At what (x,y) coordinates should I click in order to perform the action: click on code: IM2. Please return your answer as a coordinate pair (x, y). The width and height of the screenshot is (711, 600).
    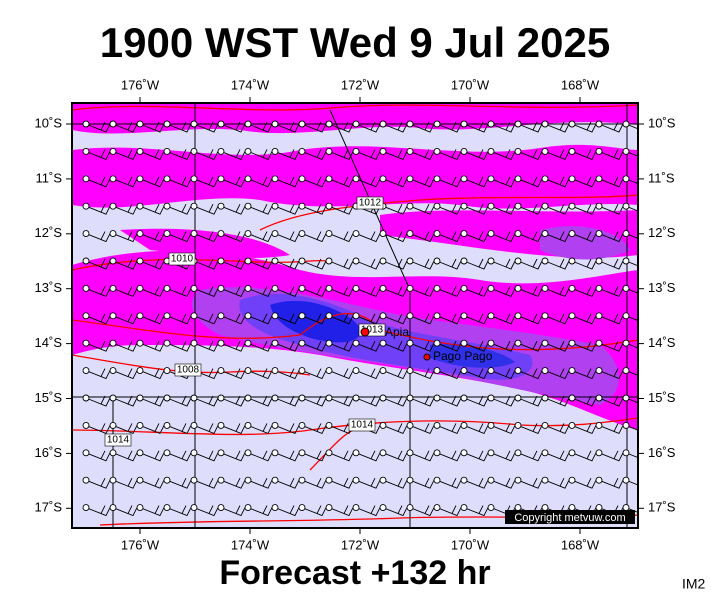
    Looking at the image, I should click on (694, 584).